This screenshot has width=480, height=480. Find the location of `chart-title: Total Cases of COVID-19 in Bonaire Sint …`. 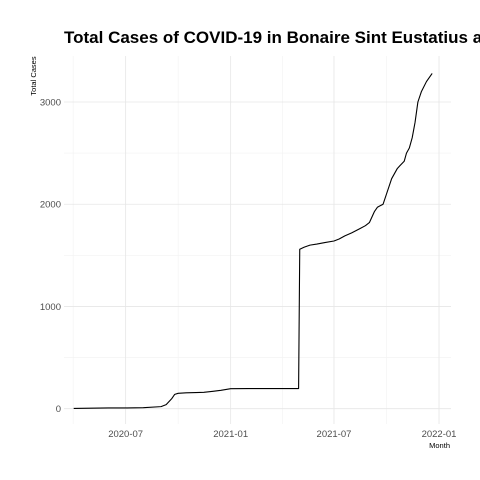

chart-title: Total Cases of COVID-19 in Bonaire Sint … is located at coordinates (272, 37).